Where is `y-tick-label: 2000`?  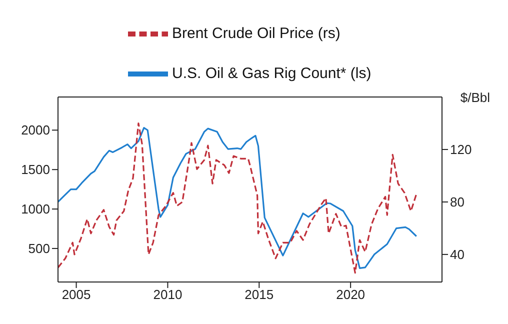
y-tick-label: 2000 is located at coordinates (35, 130).